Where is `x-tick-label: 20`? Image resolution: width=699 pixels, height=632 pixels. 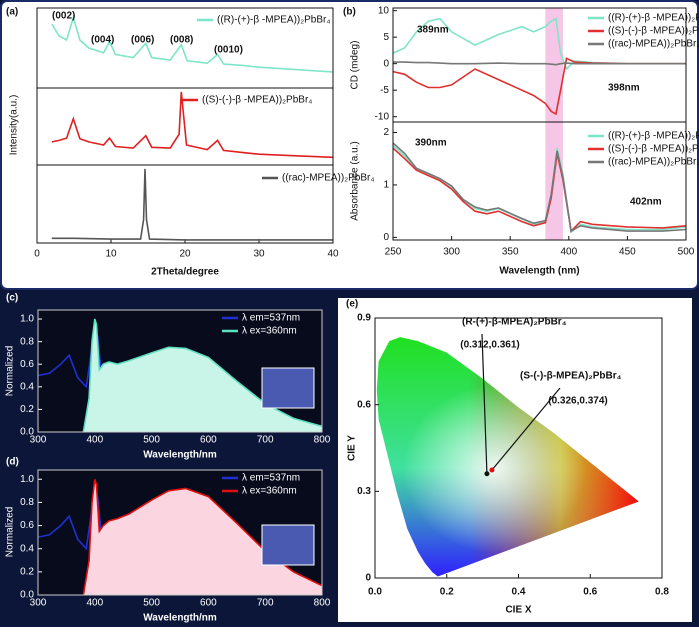
x-tick-label: 20 is located at coordinates (185, 254).